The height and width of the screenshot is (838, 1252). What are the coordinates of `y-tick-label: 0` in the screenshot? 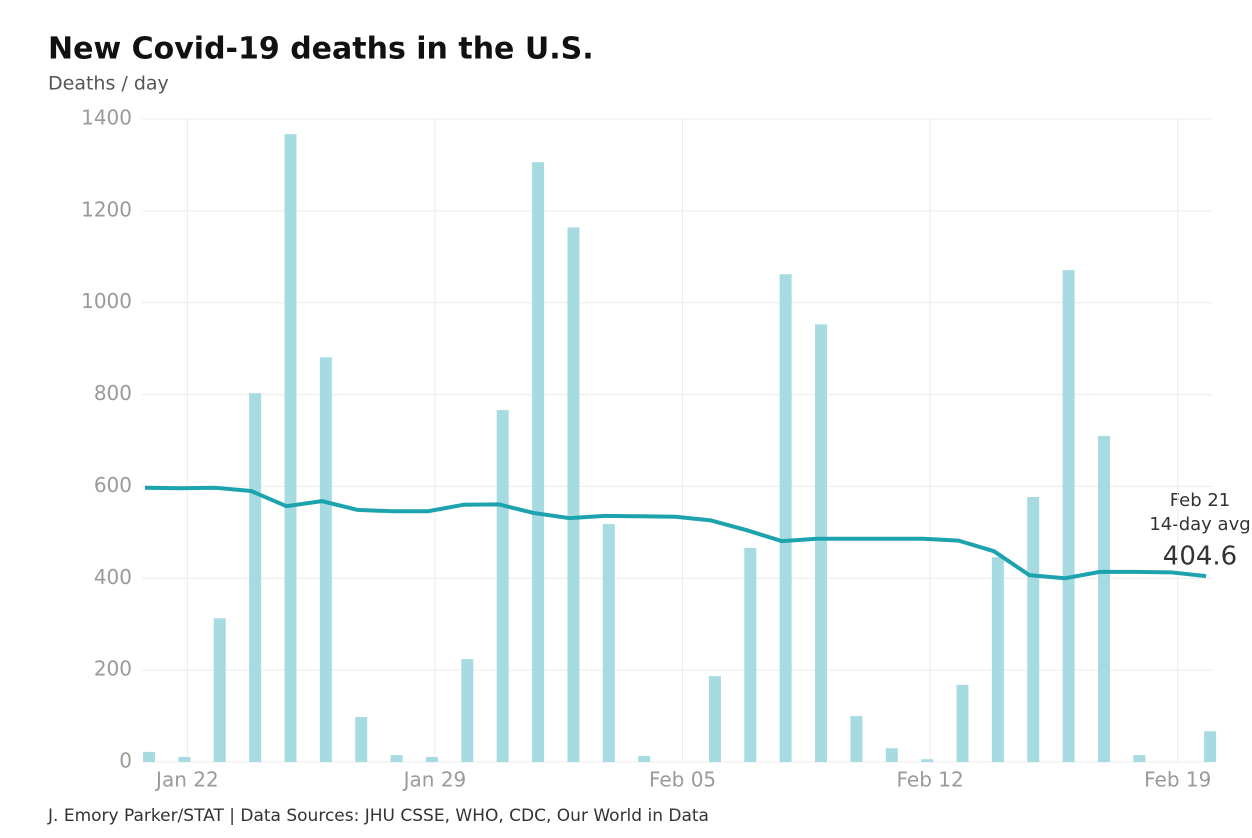 It's located at (125, 761).